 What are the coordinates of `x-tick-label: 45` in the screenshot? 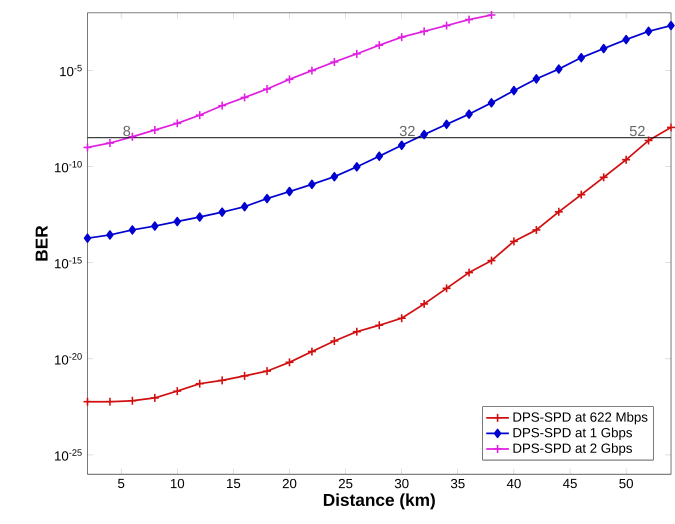 It's located at (569, 483).